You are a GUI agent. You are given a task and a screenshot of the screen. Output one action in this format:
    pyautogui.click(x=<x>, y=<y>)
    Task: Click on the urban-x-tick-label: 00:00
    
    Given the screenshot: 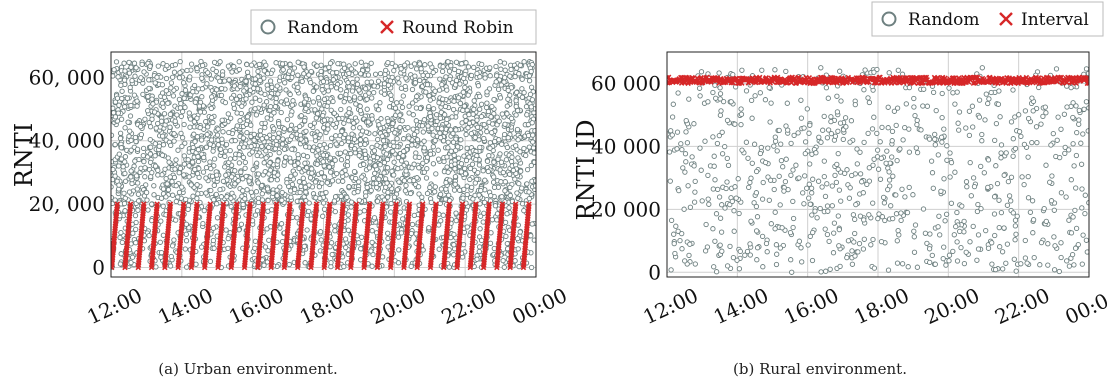 What is the action you would take?
    pyautogui.click(x=539, y=306)
    